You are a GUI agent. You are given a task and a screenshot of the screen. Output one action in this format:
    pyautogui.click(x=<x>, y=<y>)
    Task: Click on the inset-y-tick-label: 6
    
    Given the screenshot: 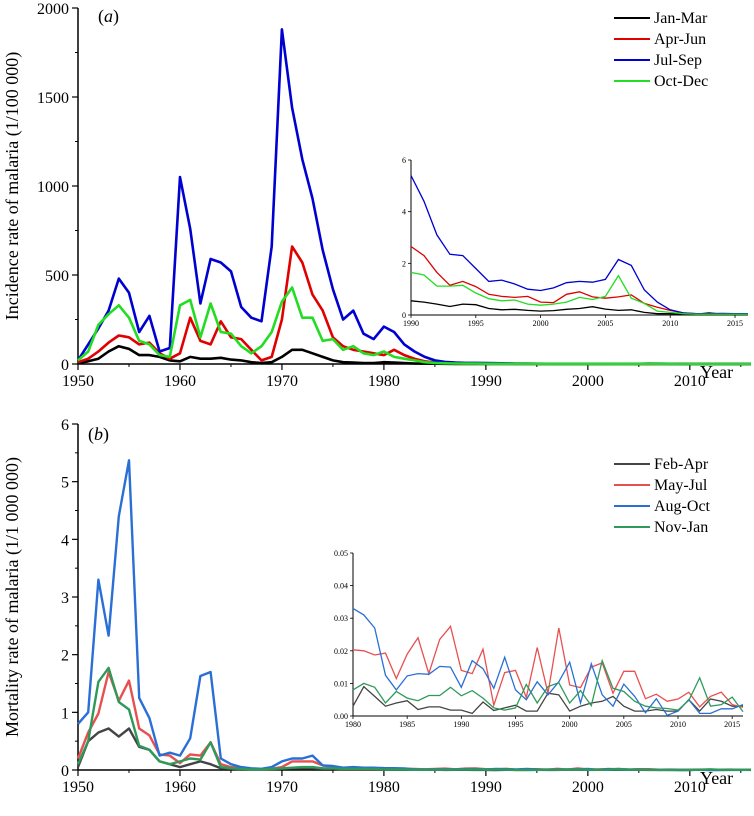 What is the action you would take?
    pyautogui.click(x=404, y=160)
    